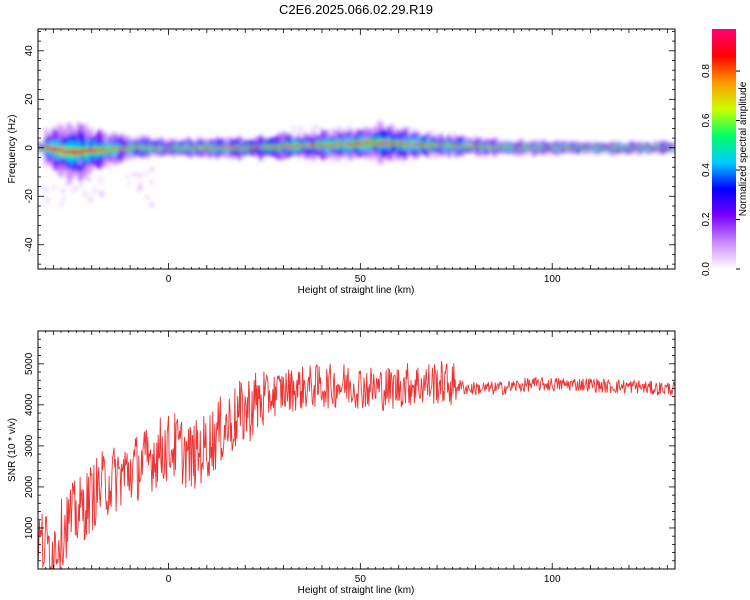  I want to click on colorbar-tick-label: 0.0, so click(706, 269).